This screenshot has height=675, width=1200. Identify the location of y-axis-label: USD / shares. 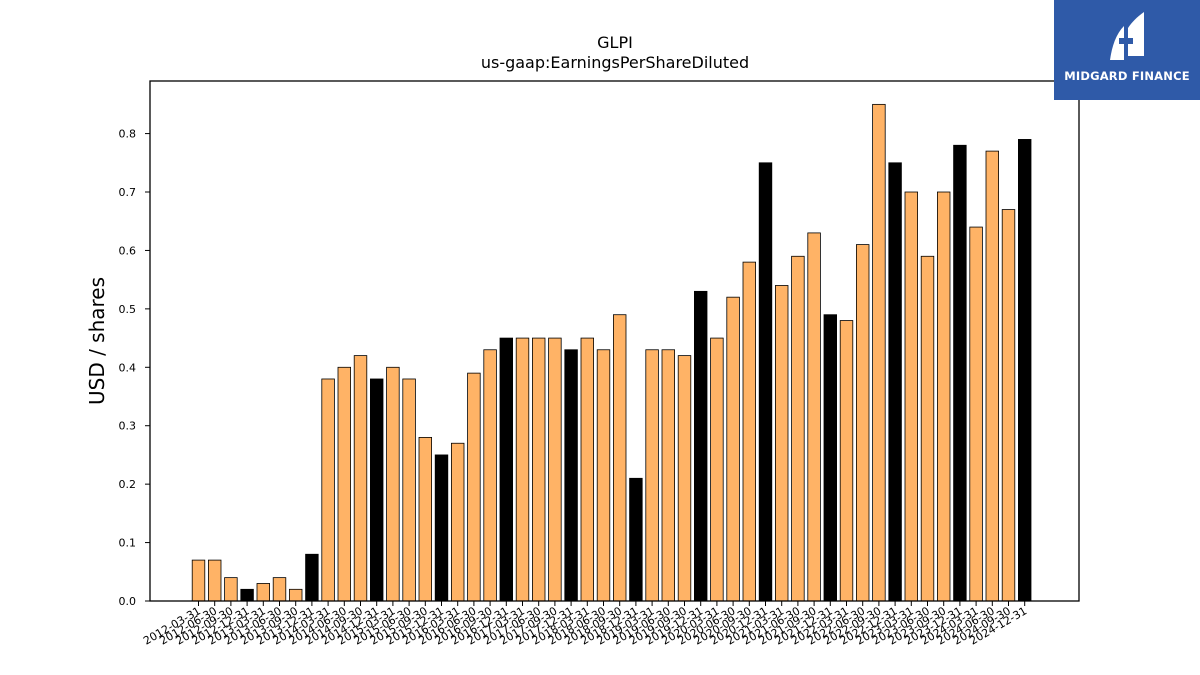
(97, 341).